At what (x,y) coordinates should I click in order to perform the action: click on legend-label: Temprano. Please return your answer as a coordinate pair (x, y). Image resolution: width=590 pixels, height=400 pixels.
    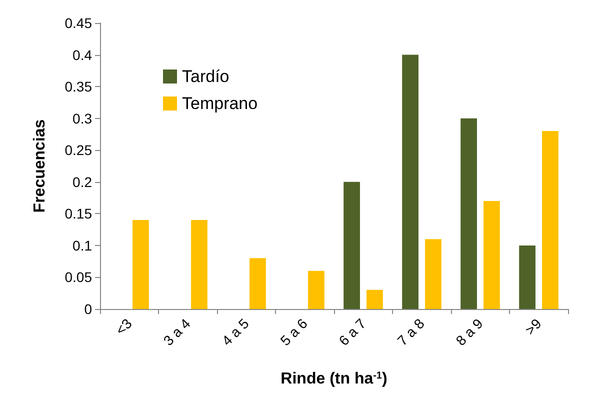
    Looking at the image, I should click on (220, 103).